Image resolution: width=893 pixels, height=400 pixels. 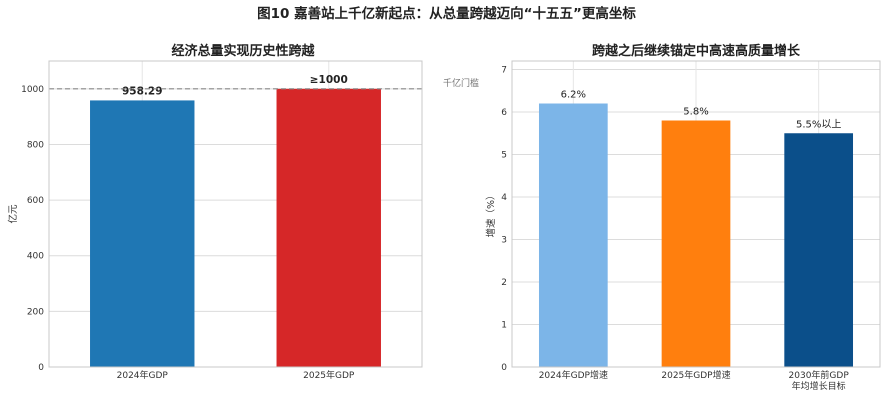 What do you see at coordinates (329, 80) in the screenshot?
I see `data-label: ≥1000` at bounding box center [329, 80].